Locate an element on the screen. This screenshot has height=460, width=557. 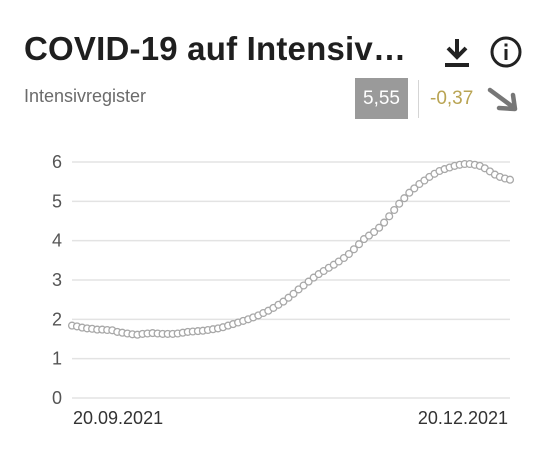
kpi-divider is located at coordinates (418, 99).